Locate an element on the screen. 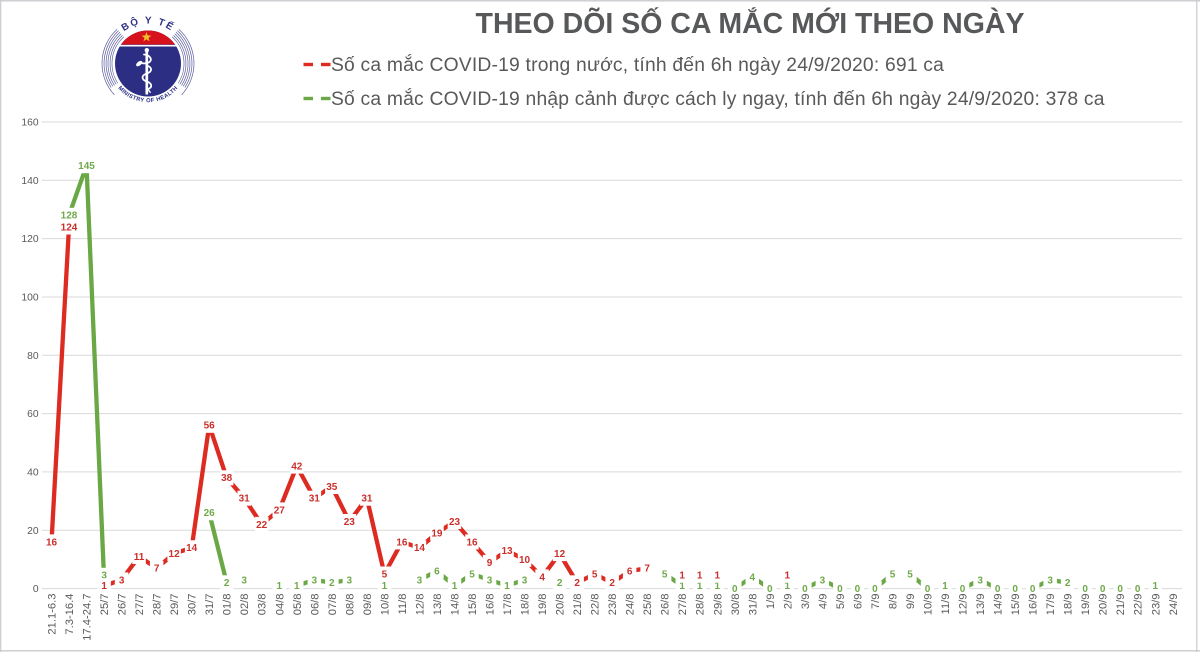  svg-text: 8/9 is located at coordinates (894, 602).